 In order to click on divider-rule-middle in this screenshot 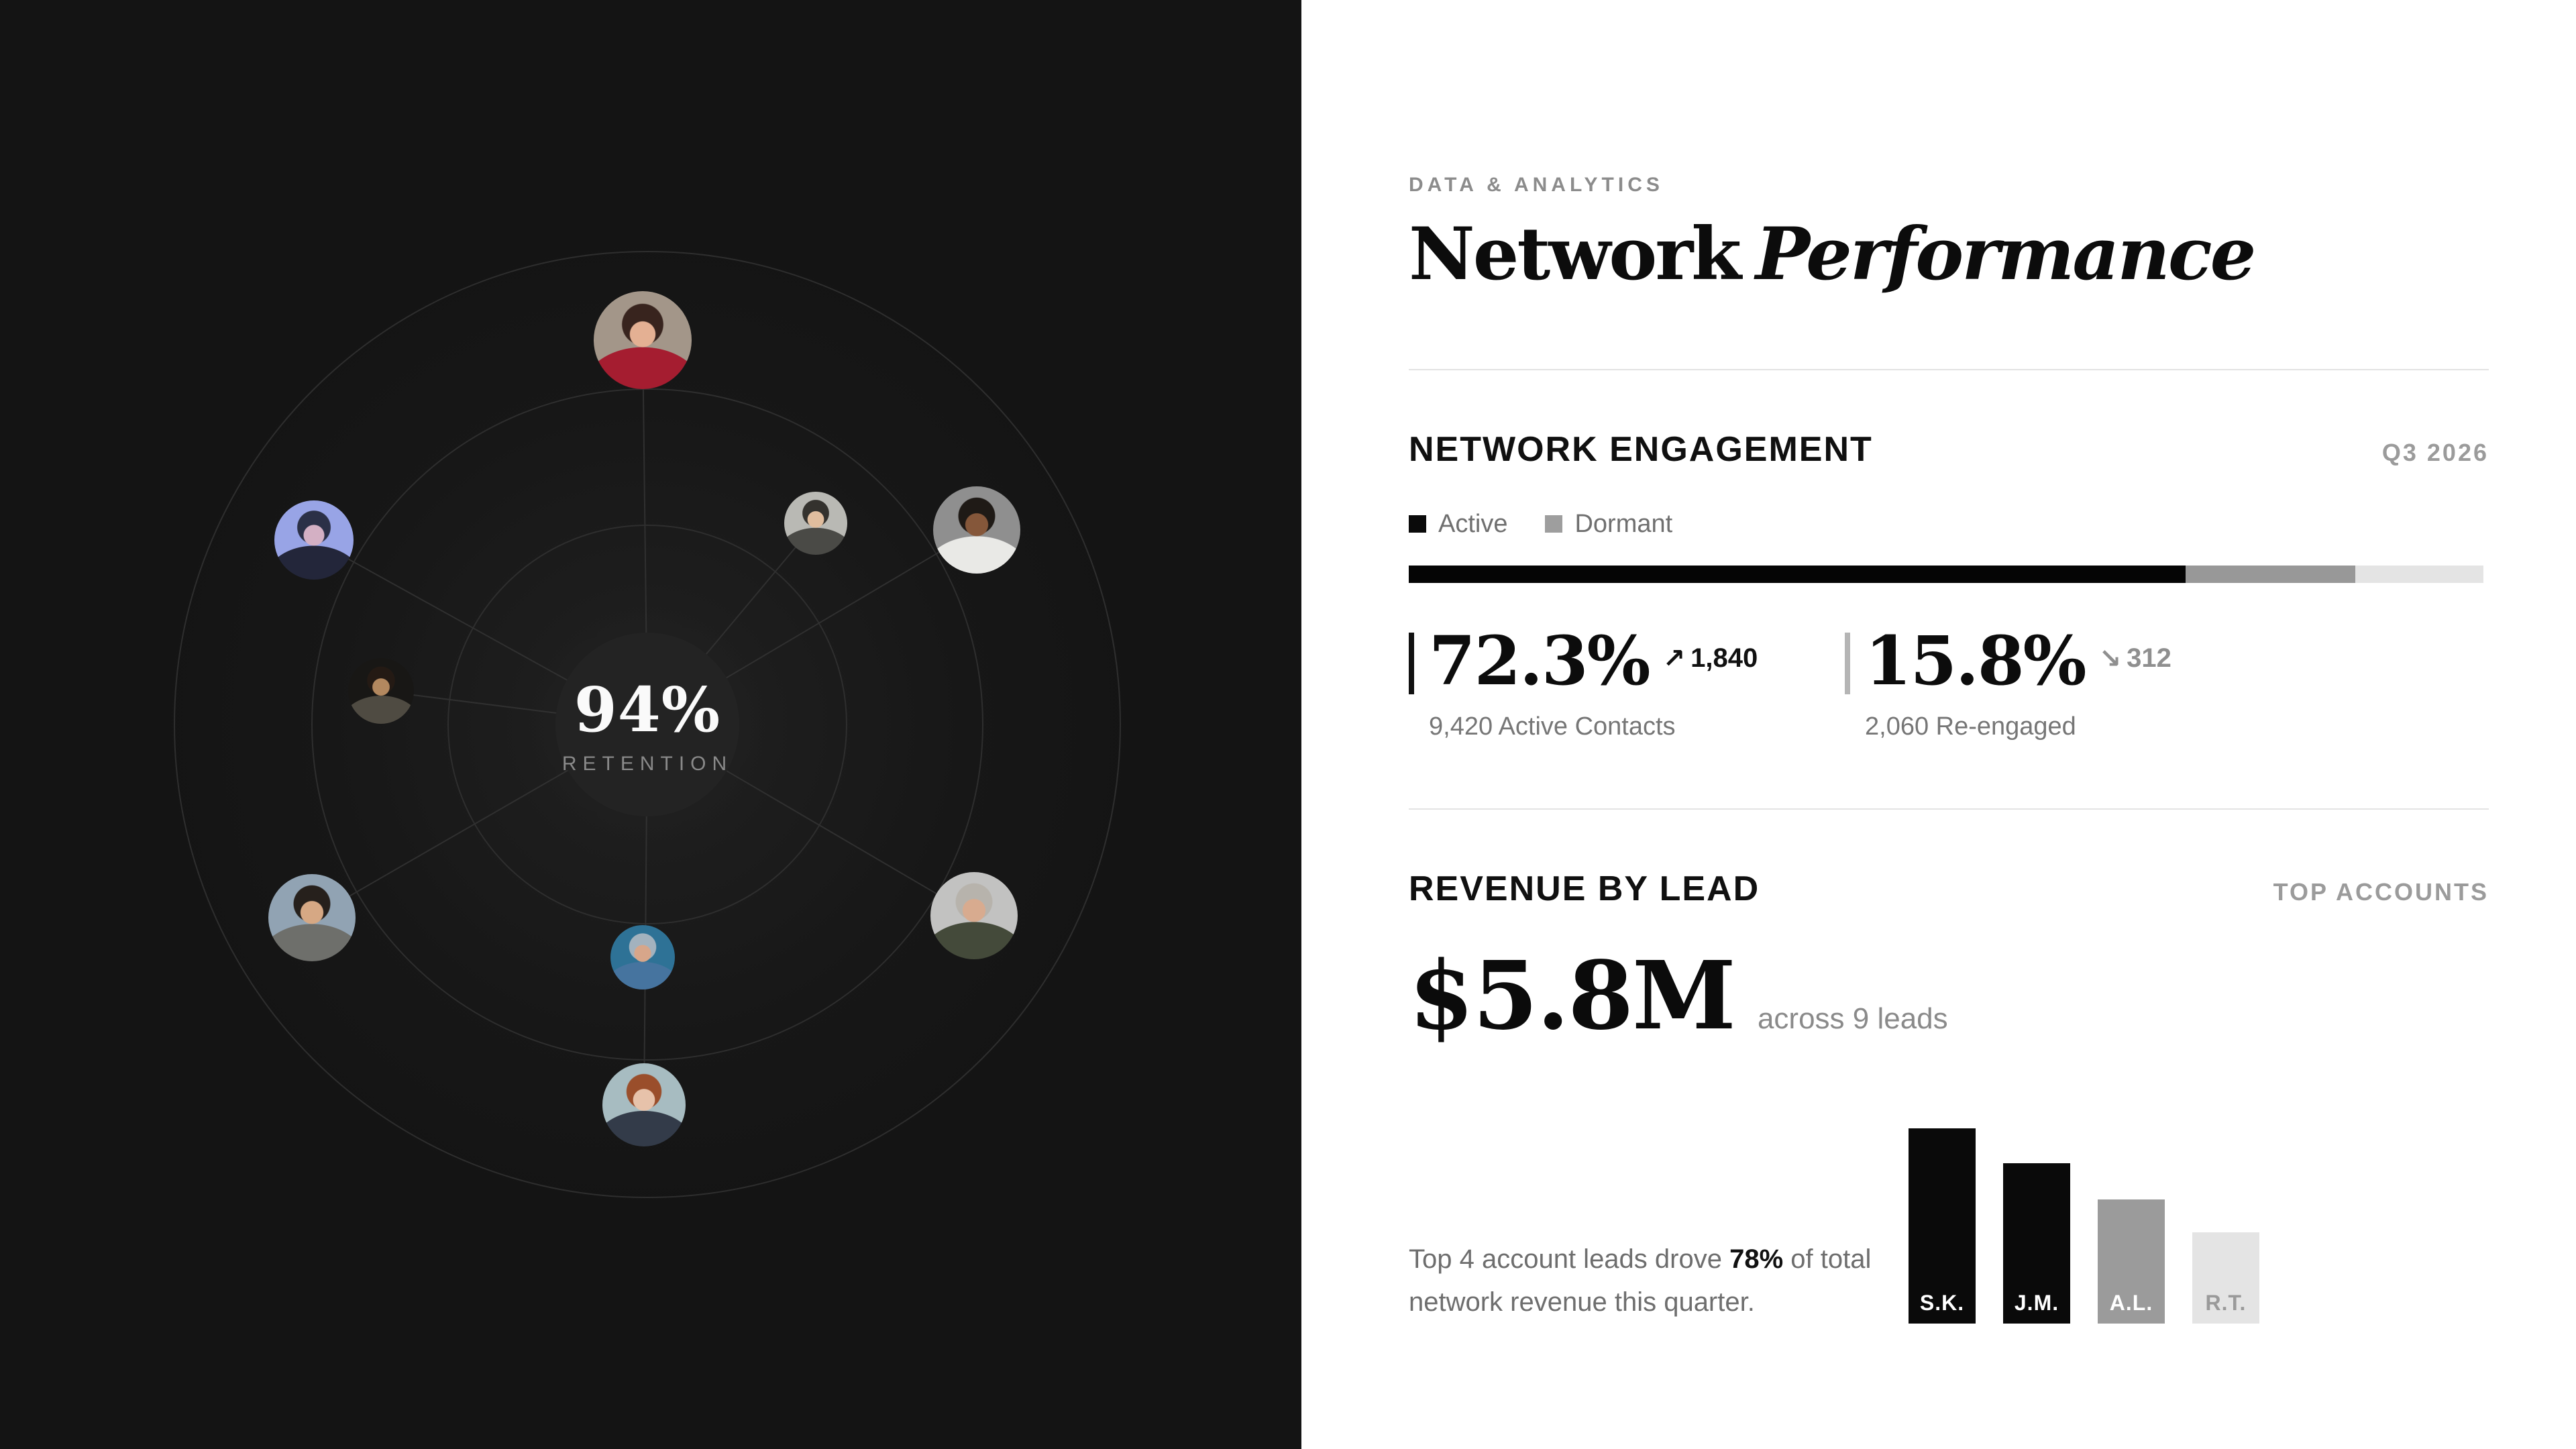, I will do `click(1949, 809)`.